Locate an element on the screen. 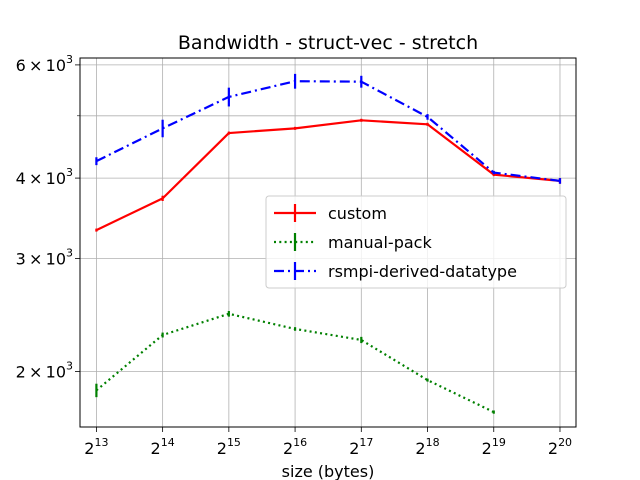 The width and height of the screenshot is (640, 480). y-tick-label: 2 × 10³ is located at coordinates (44, 371).